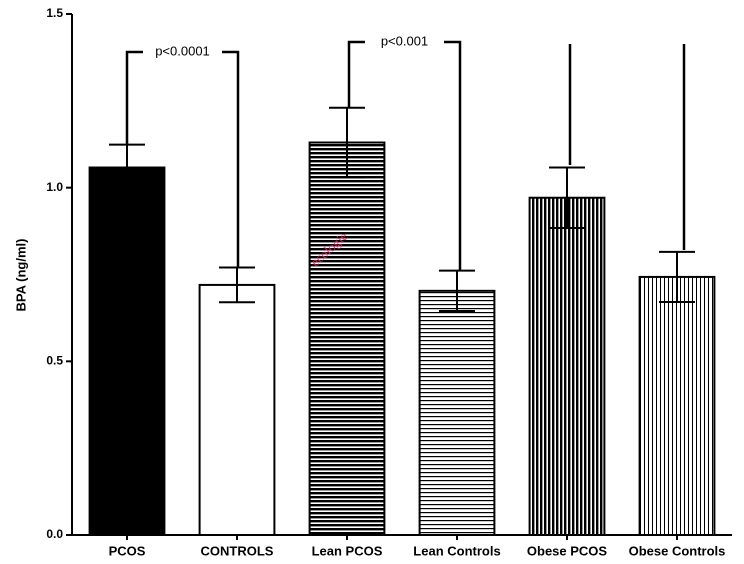  I want to click on annotation: p<0.0001, so click(182, 50).